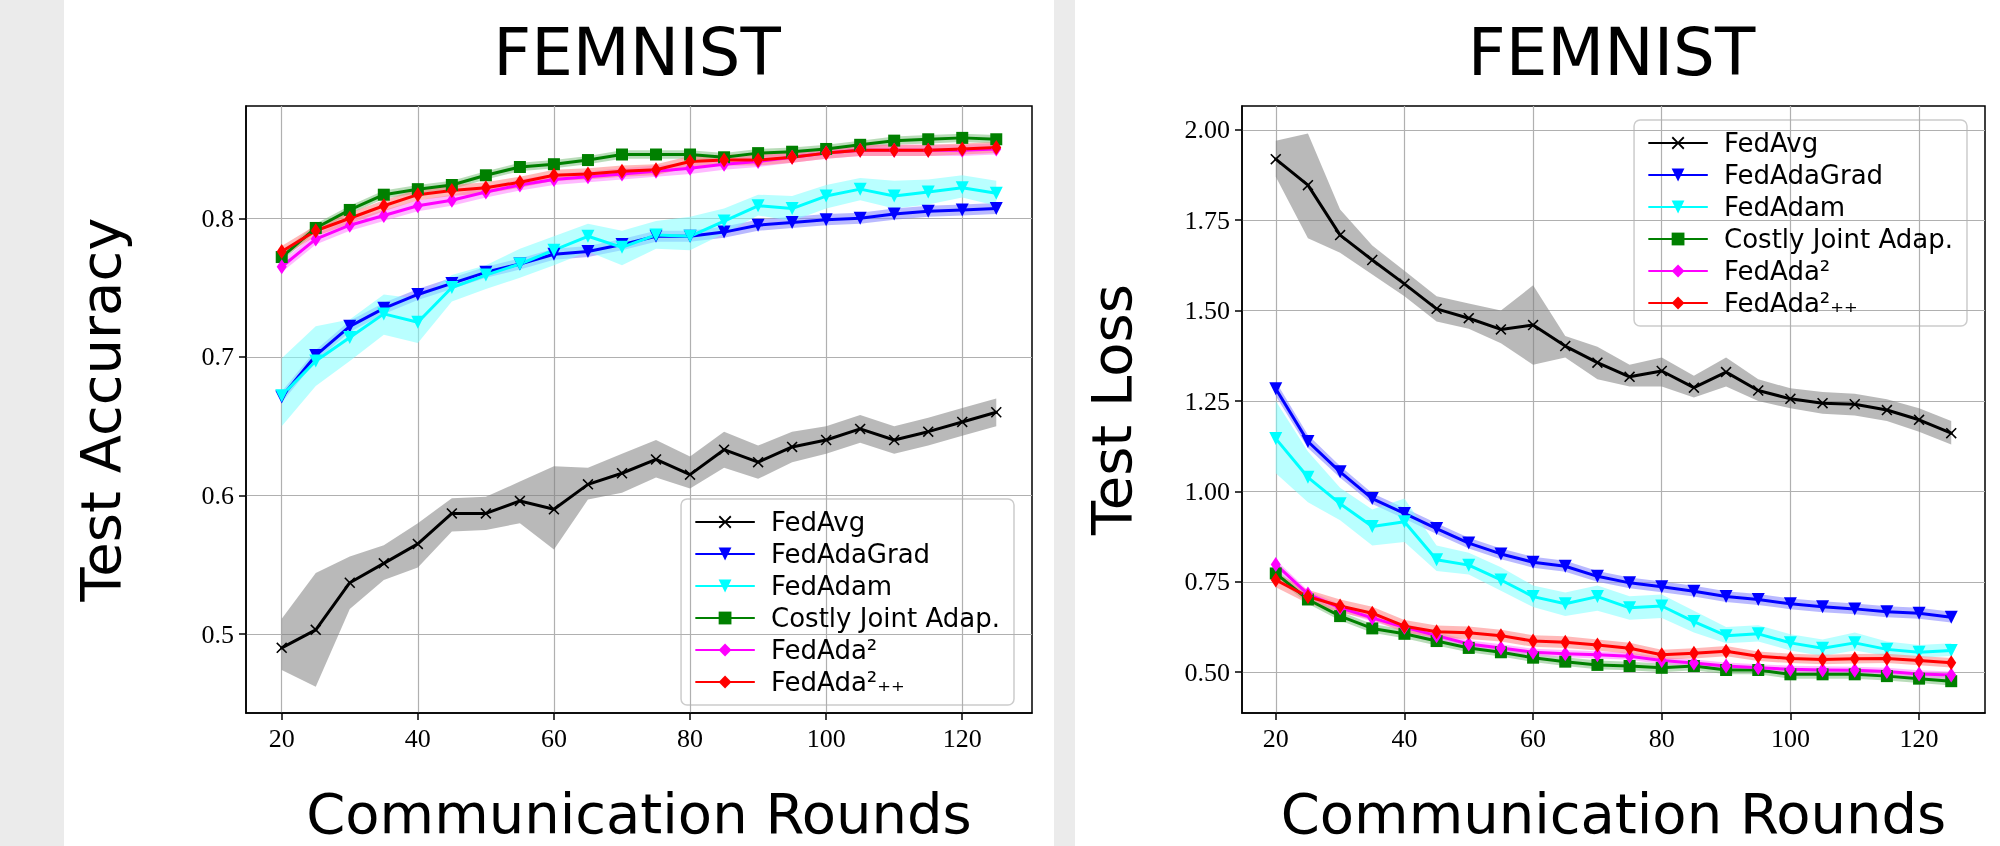 This screenshot has height=846, width=2000. Describe the element at coordinates (217, 357) in the screenshot. I see `y-tick-label: 0.7` at that location.